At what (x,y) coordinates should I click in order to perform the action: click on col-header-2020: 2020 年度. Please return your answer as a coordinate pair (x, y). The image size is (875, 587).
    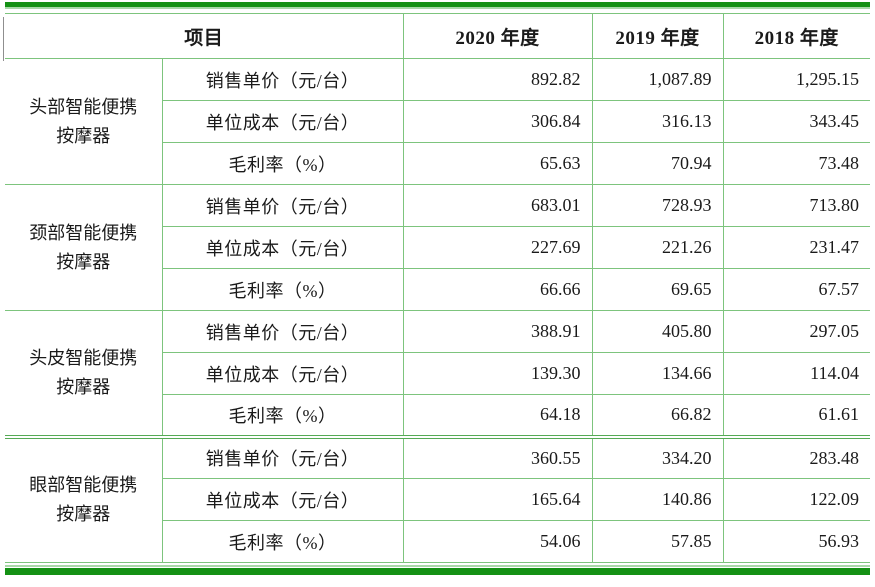
    Looking at the image, I should click on (498, 36).